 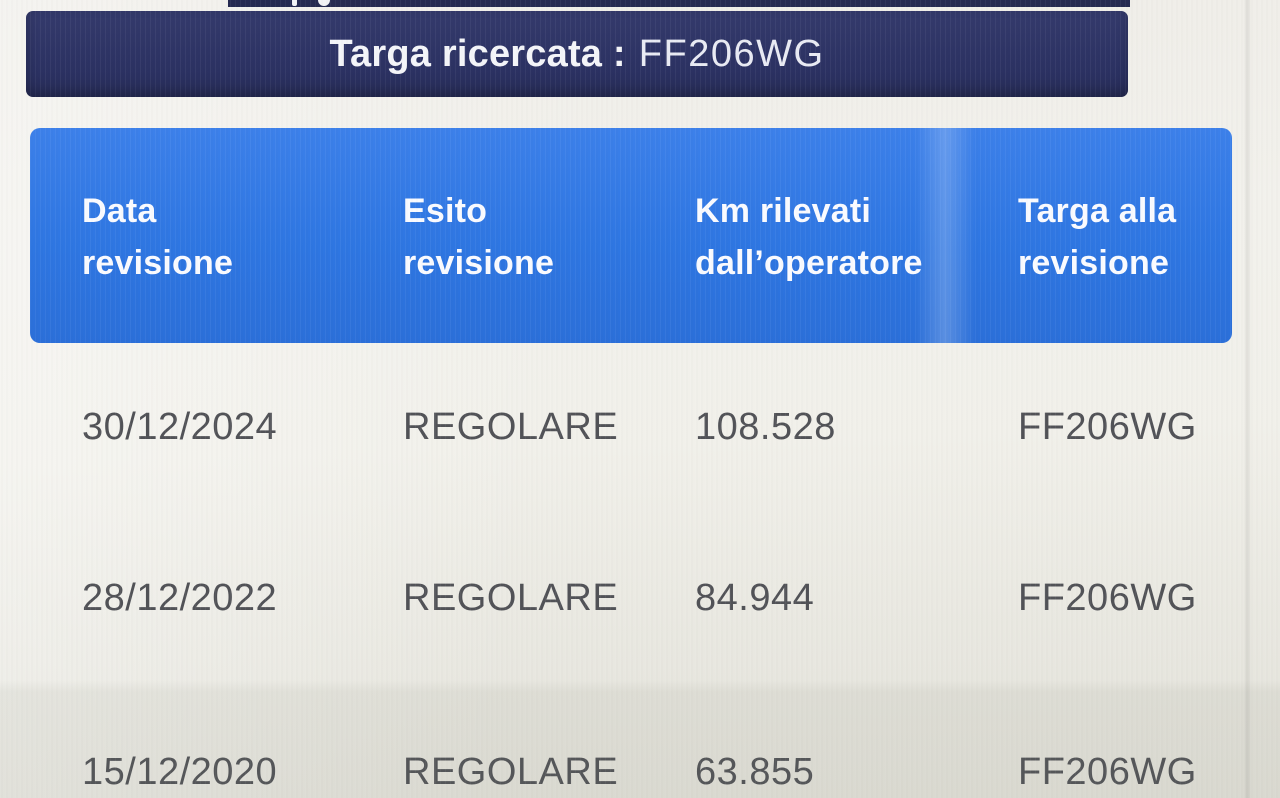 What do you see at coordinates (158, 237) in the screenshot?
I see `column-header-label: Data revisione` at bounding box center [158, 237].